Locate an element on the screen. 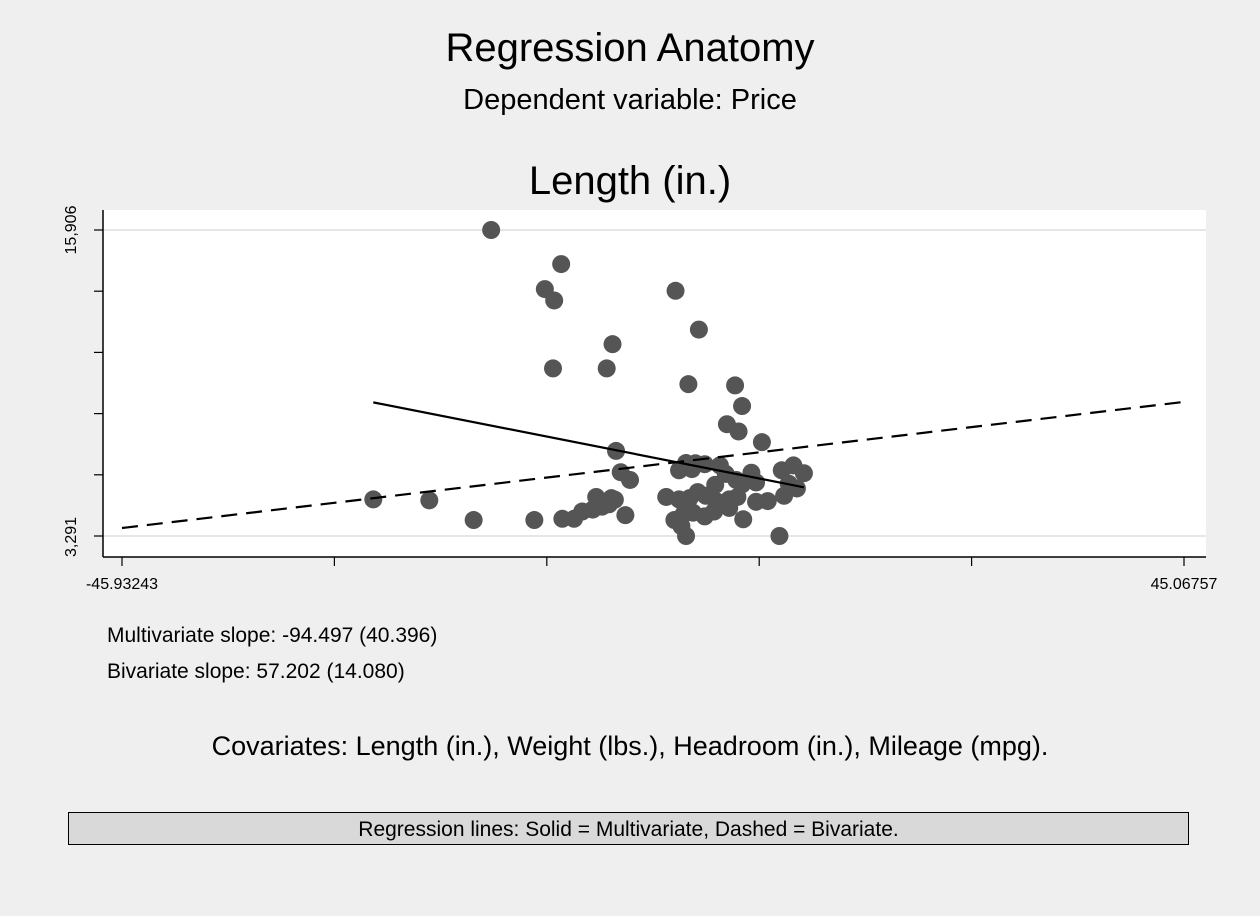  bivariate-regression-line is located at coordinates (653, 465).